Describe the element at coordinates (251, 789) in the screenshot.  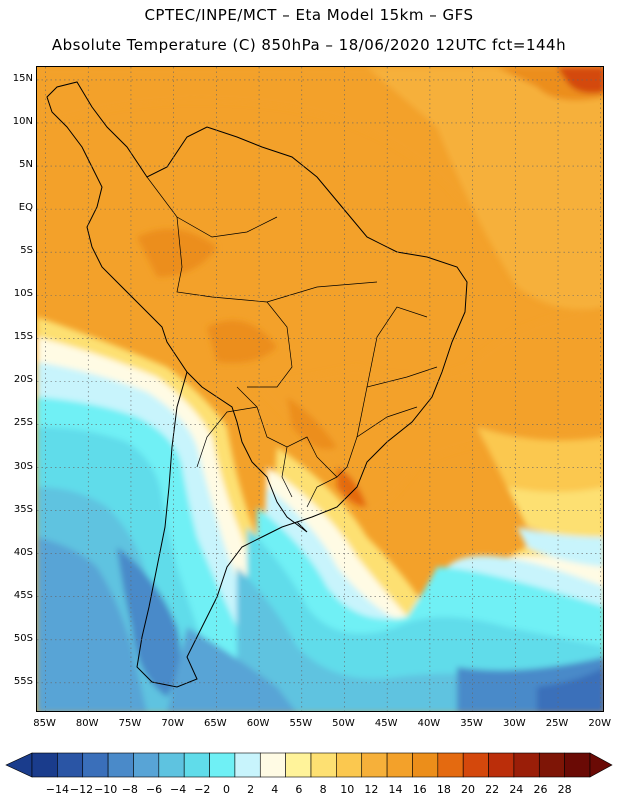
I see `colorbar-label: 2` at that location.